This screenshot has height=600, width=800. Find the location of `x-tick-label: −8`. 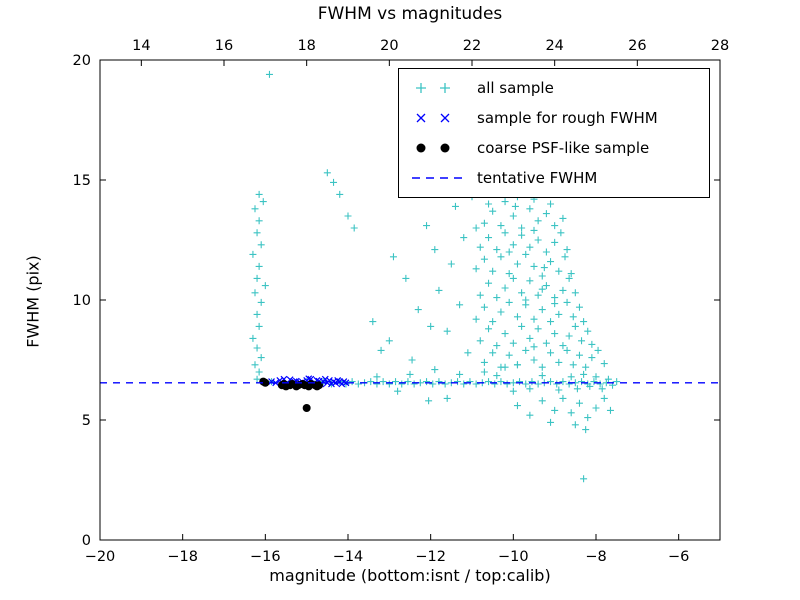

x-tick-label: −8 is located at coordinates (595, 557).